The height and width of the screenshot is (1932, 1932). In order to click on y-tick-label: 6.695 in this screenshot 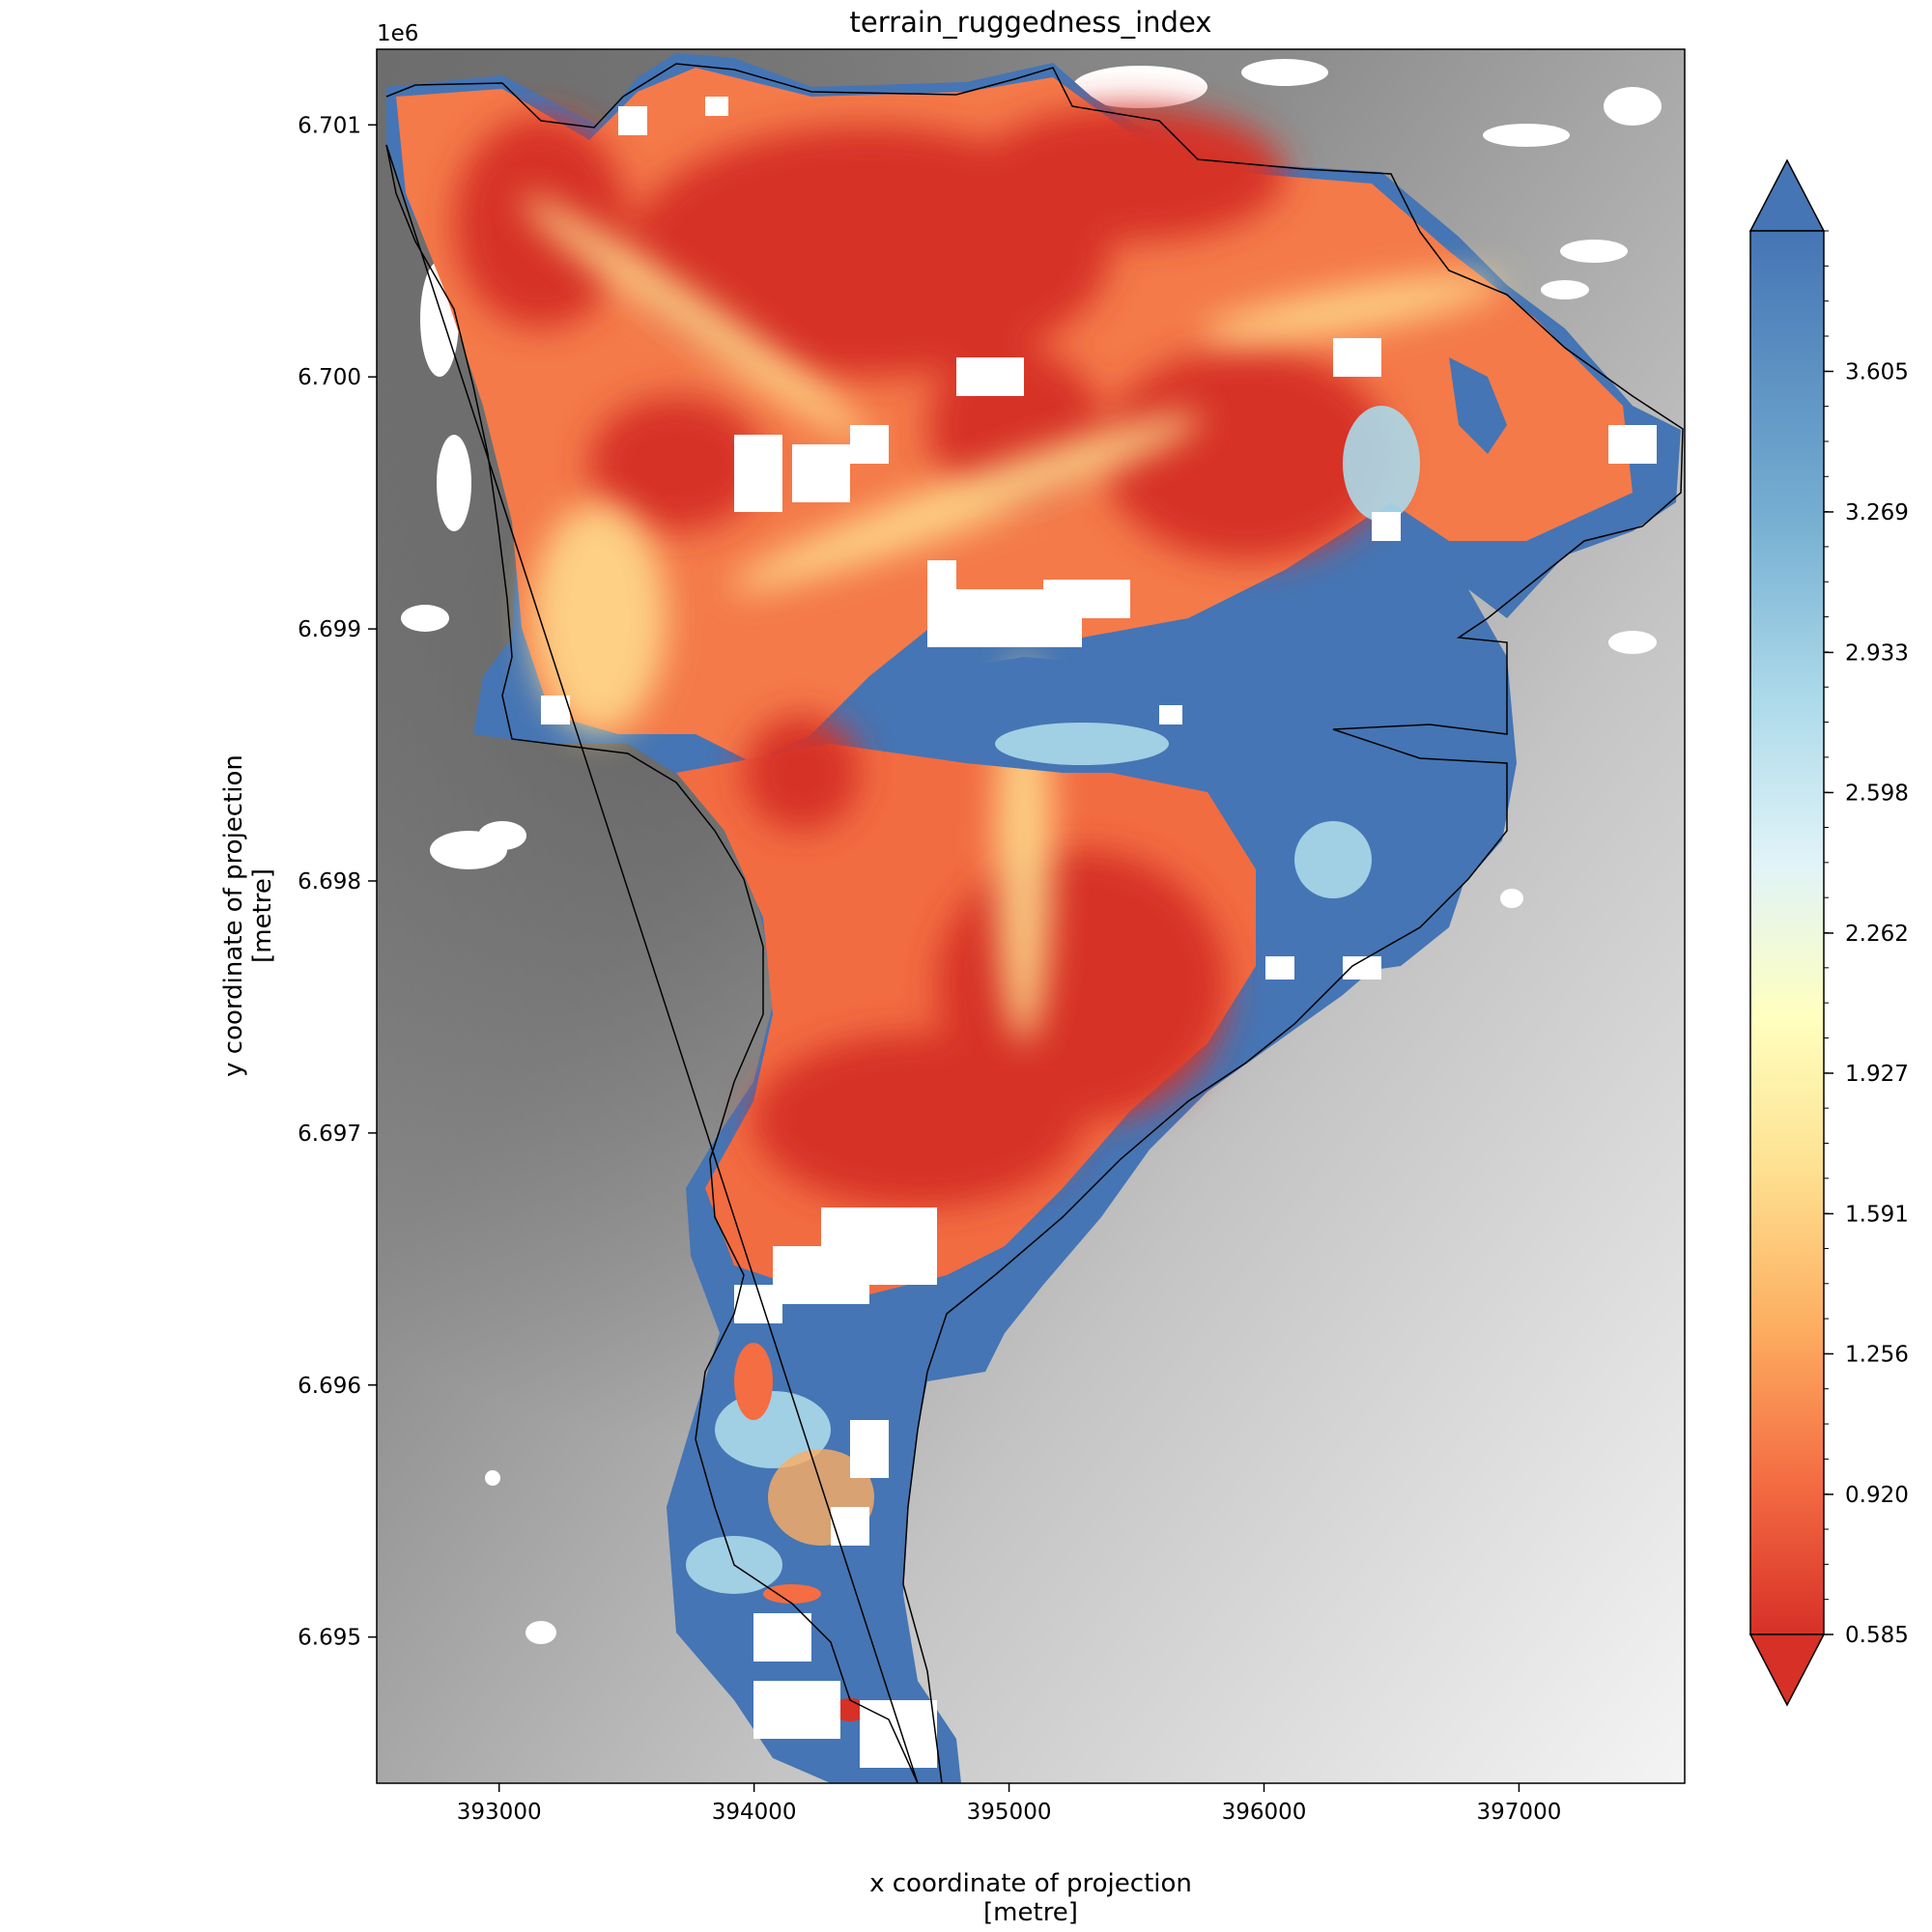, I will do `click(329, 1638)`.